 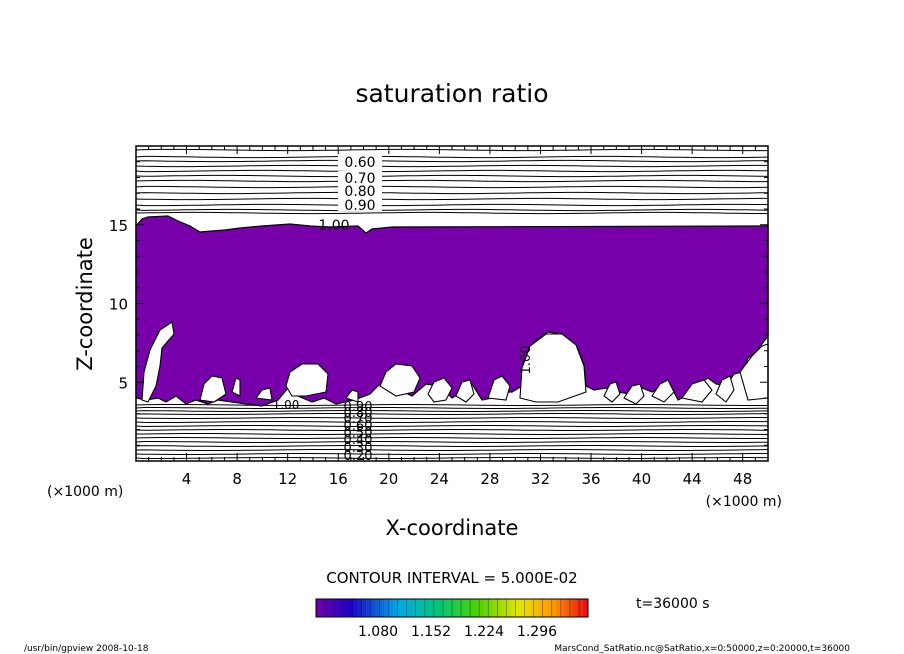 I want to click on x-tick-label: 48, so click(x=742, y=479).